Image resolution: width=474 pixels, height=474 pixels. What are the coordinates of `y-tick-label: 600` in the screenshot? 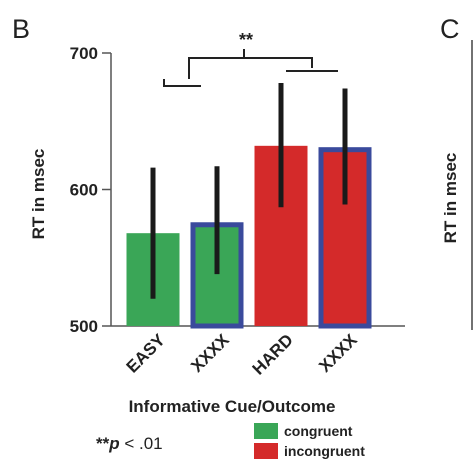 It's located at (84, 190).